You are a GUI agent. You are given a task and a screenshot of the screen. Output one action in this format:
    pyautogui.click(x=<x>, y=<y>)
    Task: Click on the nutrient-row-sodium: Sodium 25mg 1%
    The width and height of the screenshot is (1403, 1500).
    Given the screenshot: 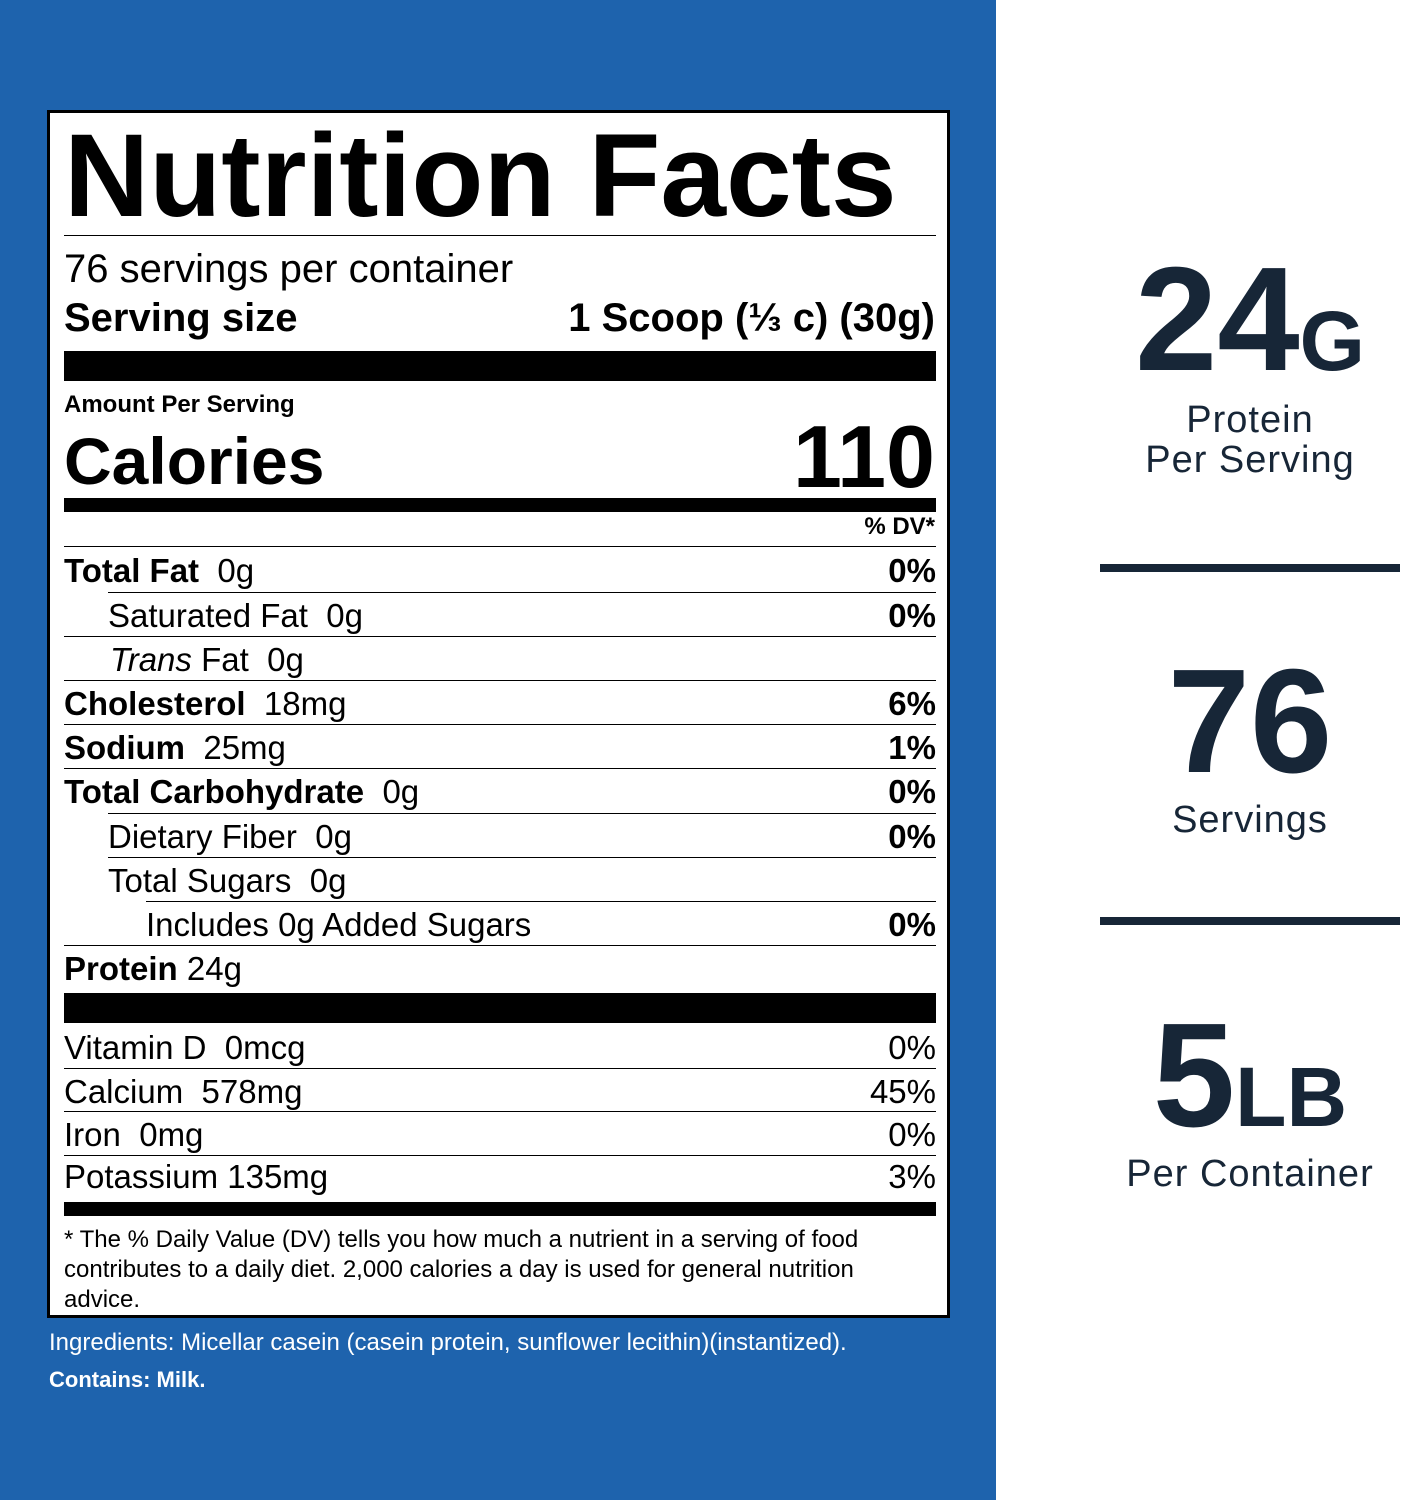 What is the action you would take?
    pyautogui.click(x=500, y=748)
    